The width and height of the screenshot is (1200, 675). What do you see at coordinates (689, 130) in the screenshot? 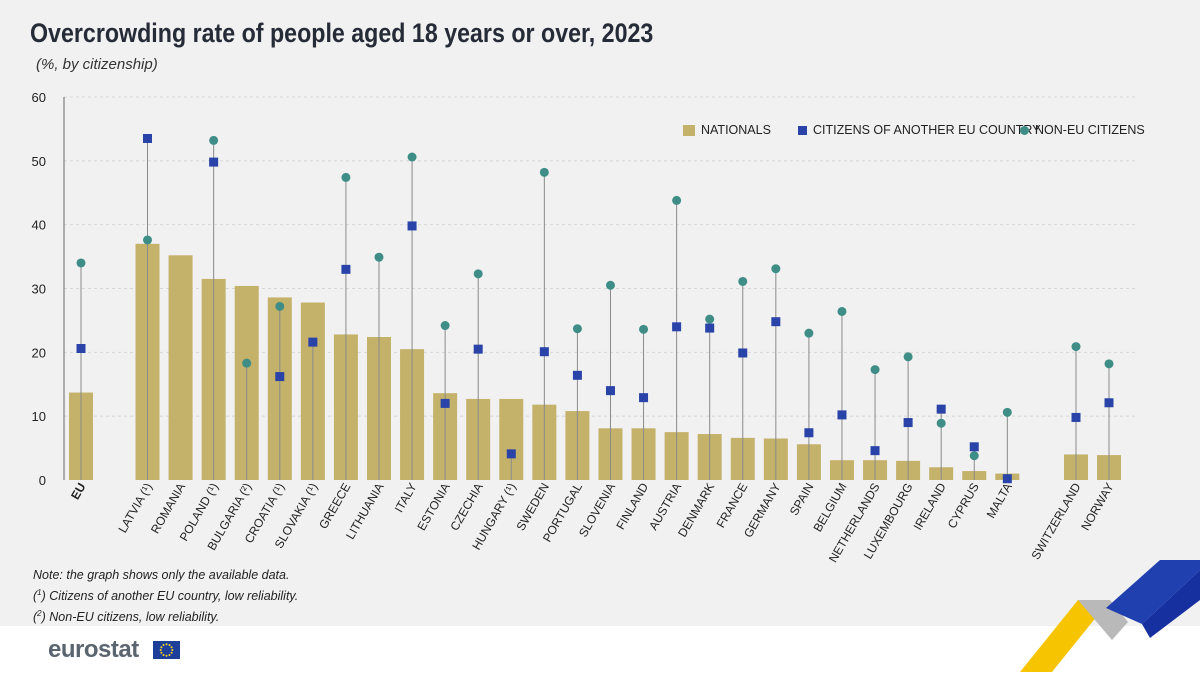
I see `legend-bar-swatch` at bounding box center [689, 130].